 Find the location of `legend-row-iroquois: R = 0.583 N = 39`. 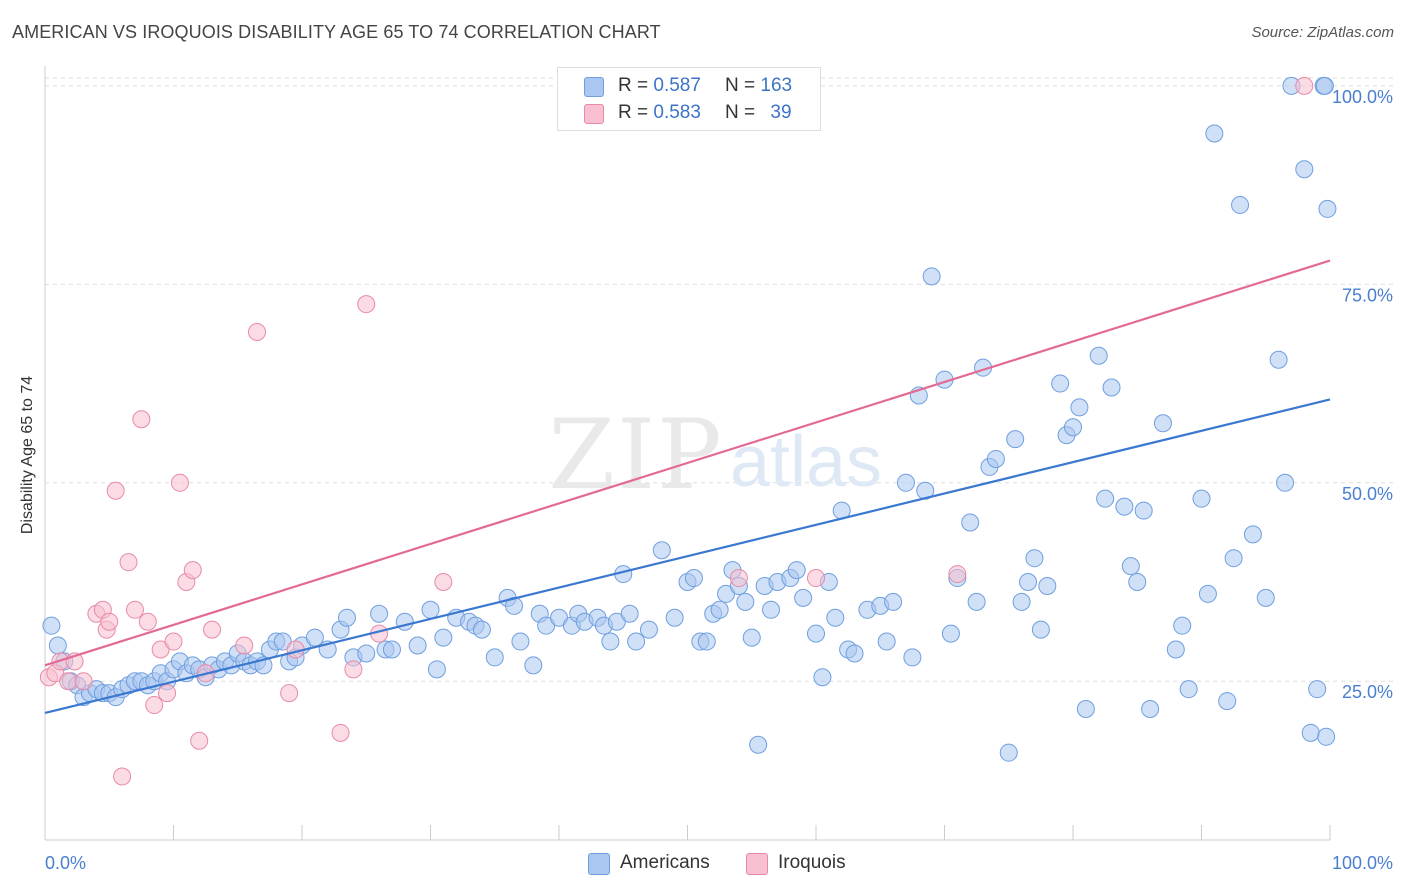

legend-row-iroquois: R = 0.583 N = 39 is located at coordinates (689, 114).